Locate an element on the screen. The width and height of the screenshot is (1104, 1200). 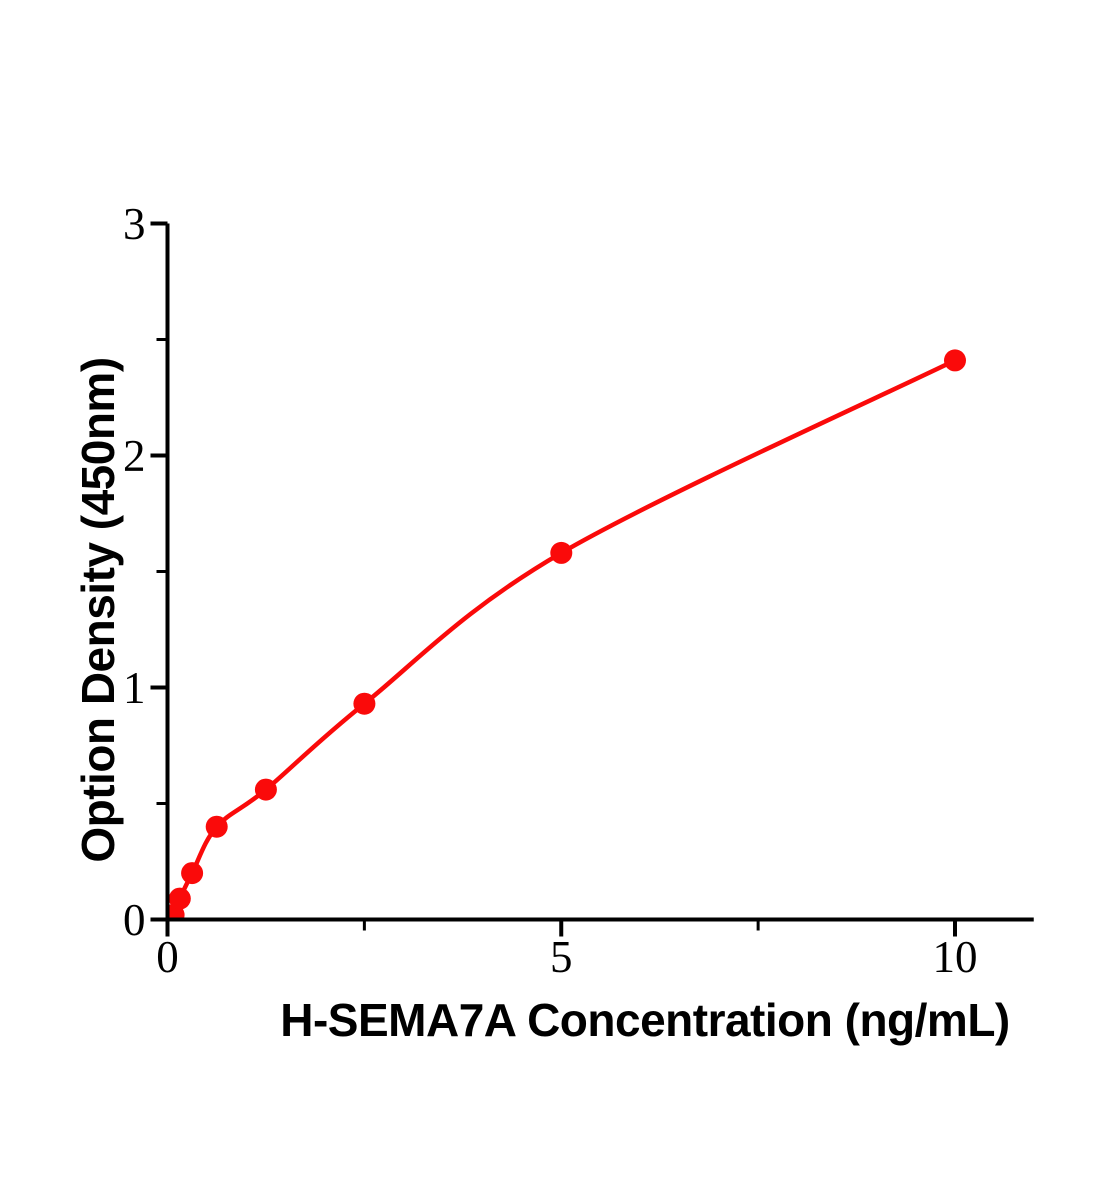
y-tick-label-2: 2 is located at coordinates (134, 456).